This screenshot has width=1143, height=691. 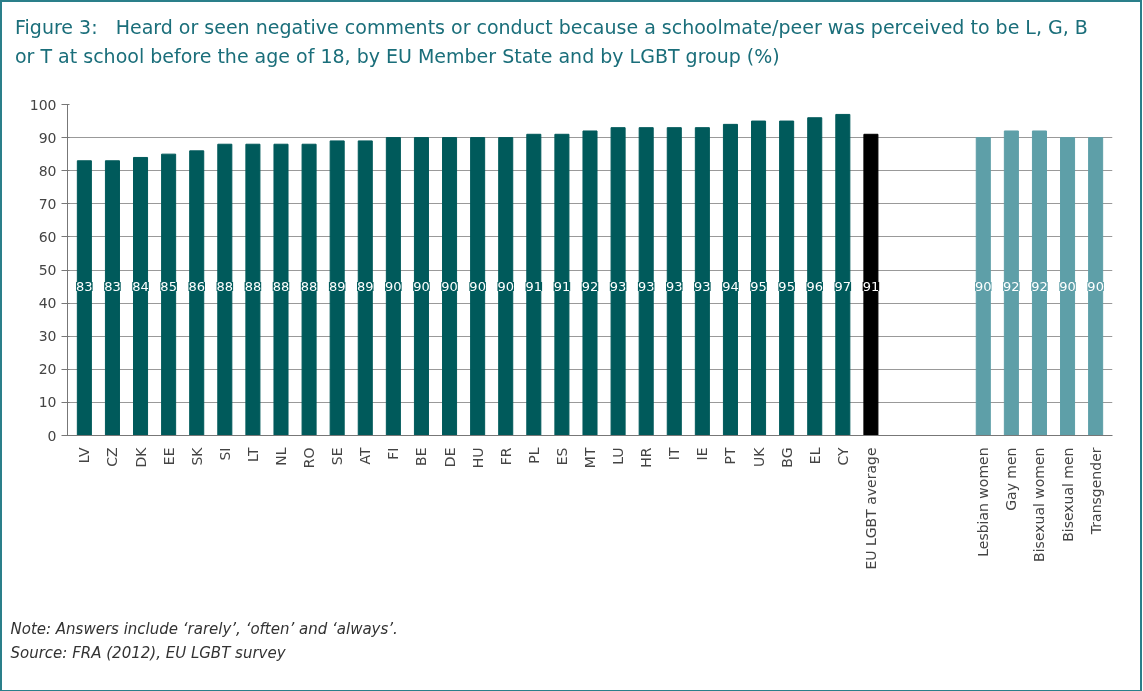 I want to click on x-tick-label: PL, so click(x=533, y=455).